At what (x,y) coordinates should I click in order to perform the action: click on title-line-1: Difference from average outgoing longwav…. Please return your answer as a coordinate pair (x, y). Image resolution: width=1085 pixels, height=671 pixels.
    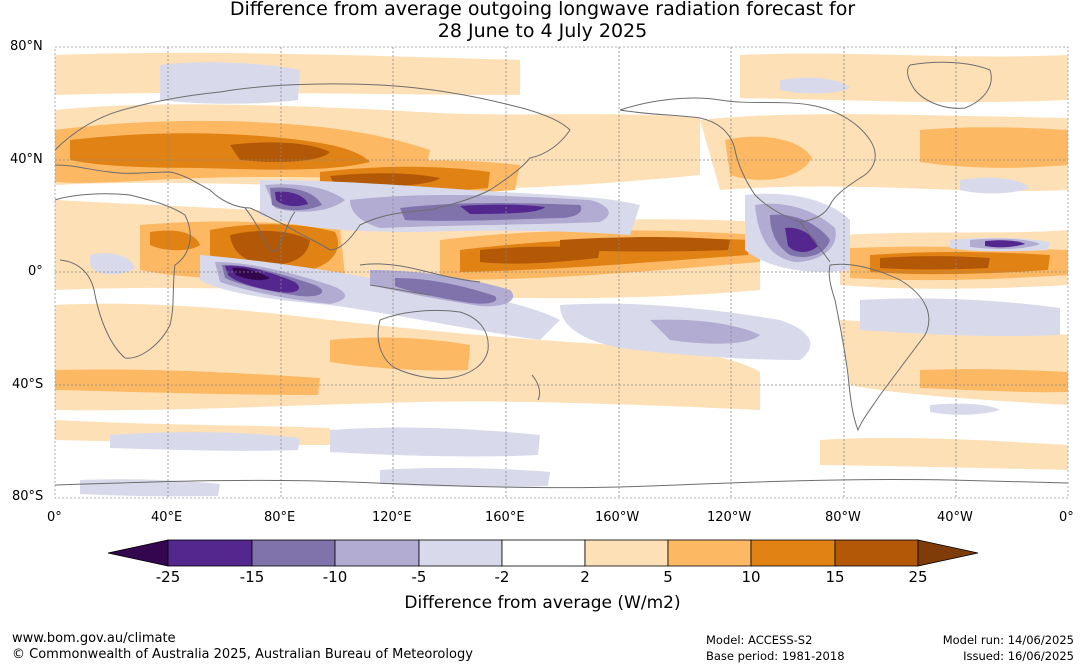
    Looking at the image, I should click on (542, 10).